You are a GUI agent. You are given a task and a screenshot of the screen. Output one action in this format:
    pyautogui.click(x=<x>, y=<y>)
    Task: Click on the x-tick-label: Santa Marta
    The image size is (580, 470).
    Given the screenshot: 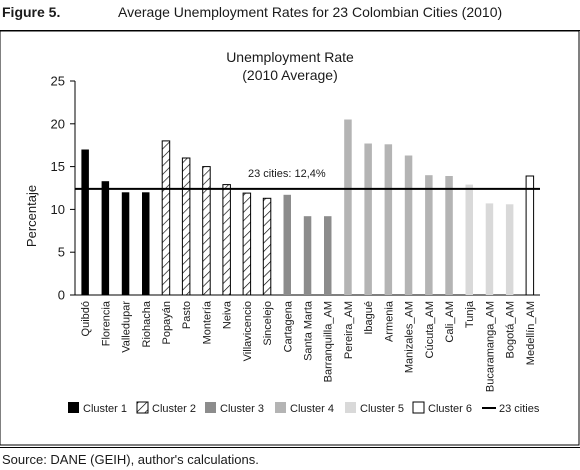 What is the action you would take?
    pyautogui.click(x=309, y=330)
    